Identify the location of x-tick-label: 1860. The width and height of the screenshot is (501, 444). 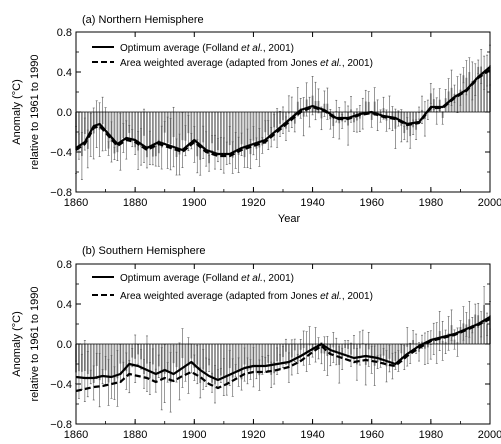
(76, 435).